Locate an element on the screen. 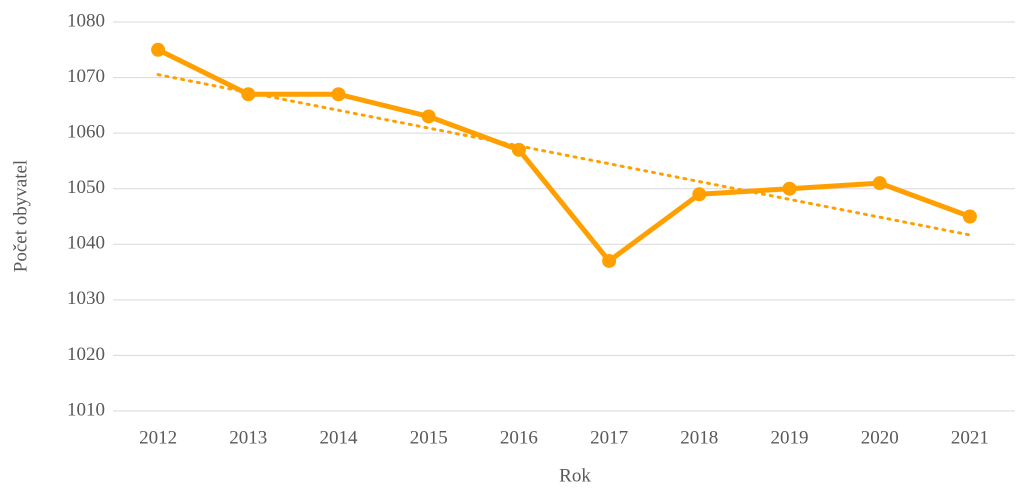  x-tick-label: 2018 is located at coordinates (699, 437).